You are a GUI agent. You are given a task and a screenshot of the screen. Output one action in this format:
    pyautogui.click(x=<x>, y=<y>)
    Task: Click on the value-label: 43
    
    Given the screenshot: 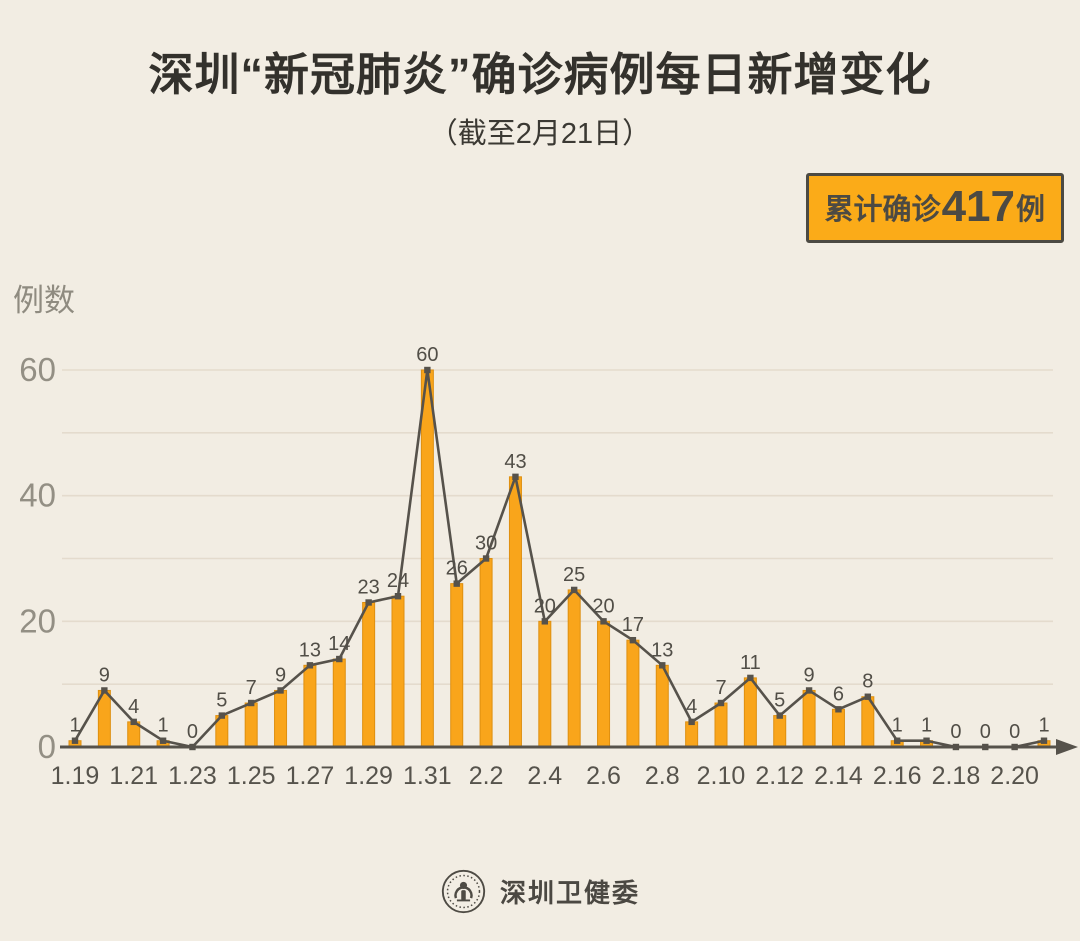 What is the action you would take?
    pyautogui.click(x=515, y=462)
    